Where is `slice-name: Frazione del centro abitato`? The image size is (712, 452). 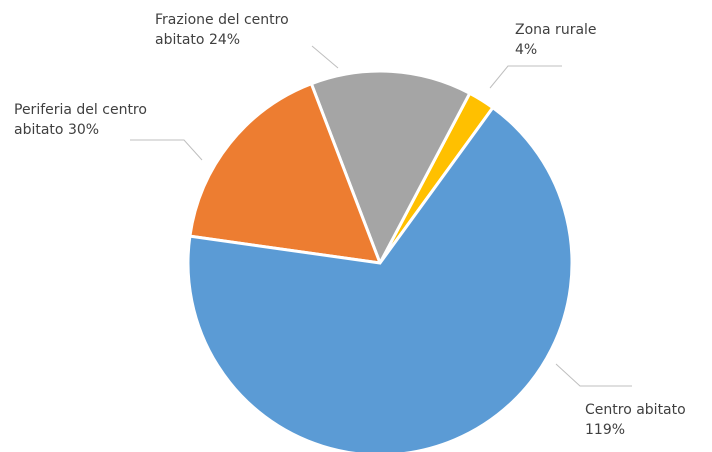 slice-name: Frazione del centro abitato is located at coordinates (222, 30).